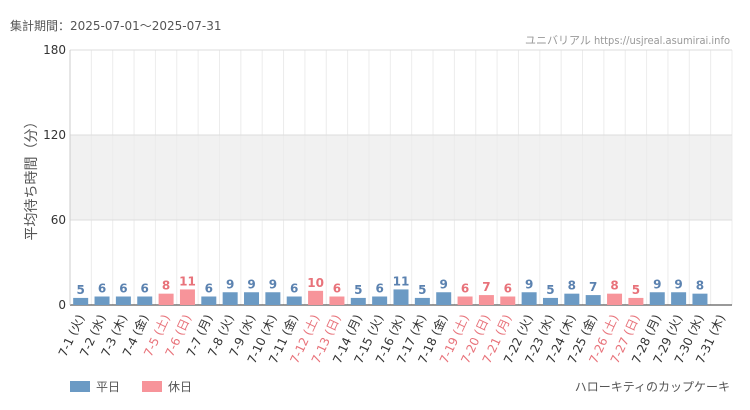 The image size is (750, 410). Describe the element at coordinates (108, 387) in the screenshot. I see `legend-label-weekday: 平日` at that location.